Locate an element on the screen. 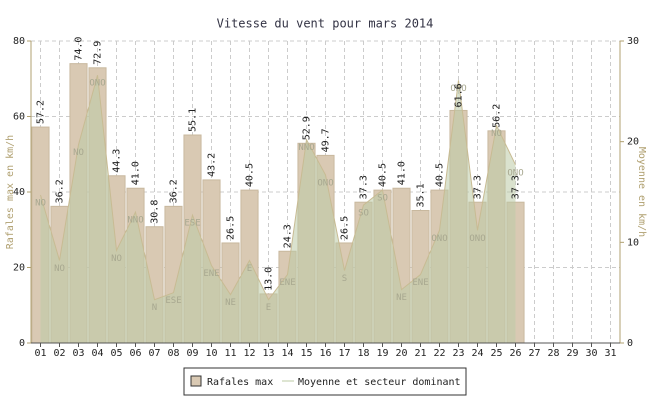 This screenshot has height=400, width=650. legend-label: Moyenne et secteur dominant is located at coordinates (379, 382).